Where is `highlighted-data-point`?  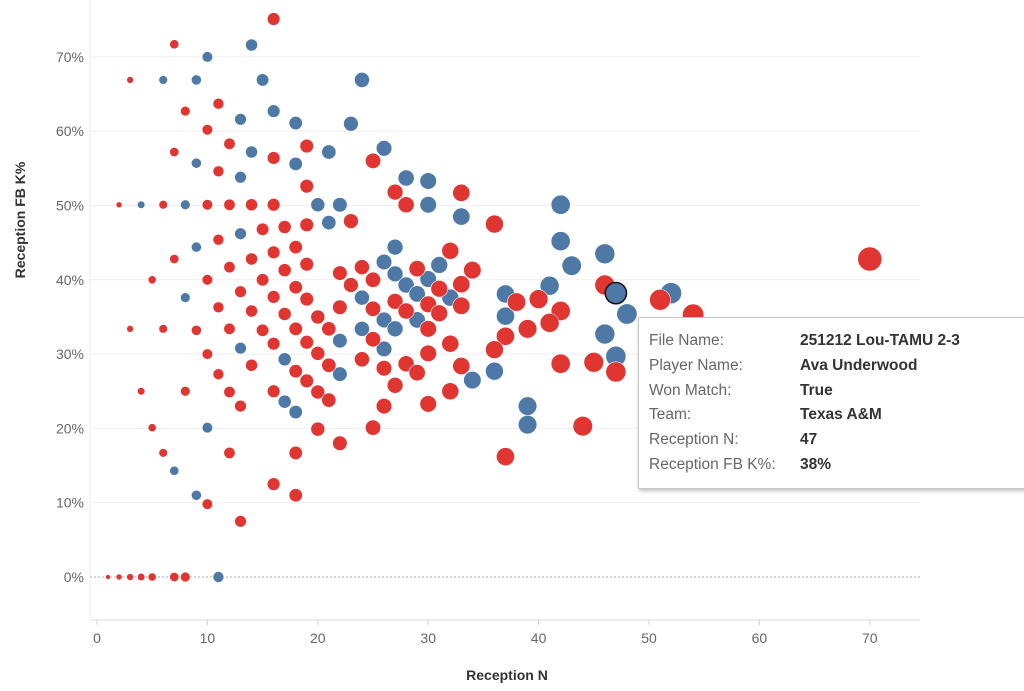
highlighted-data-point is located at coordinates (616, 293).